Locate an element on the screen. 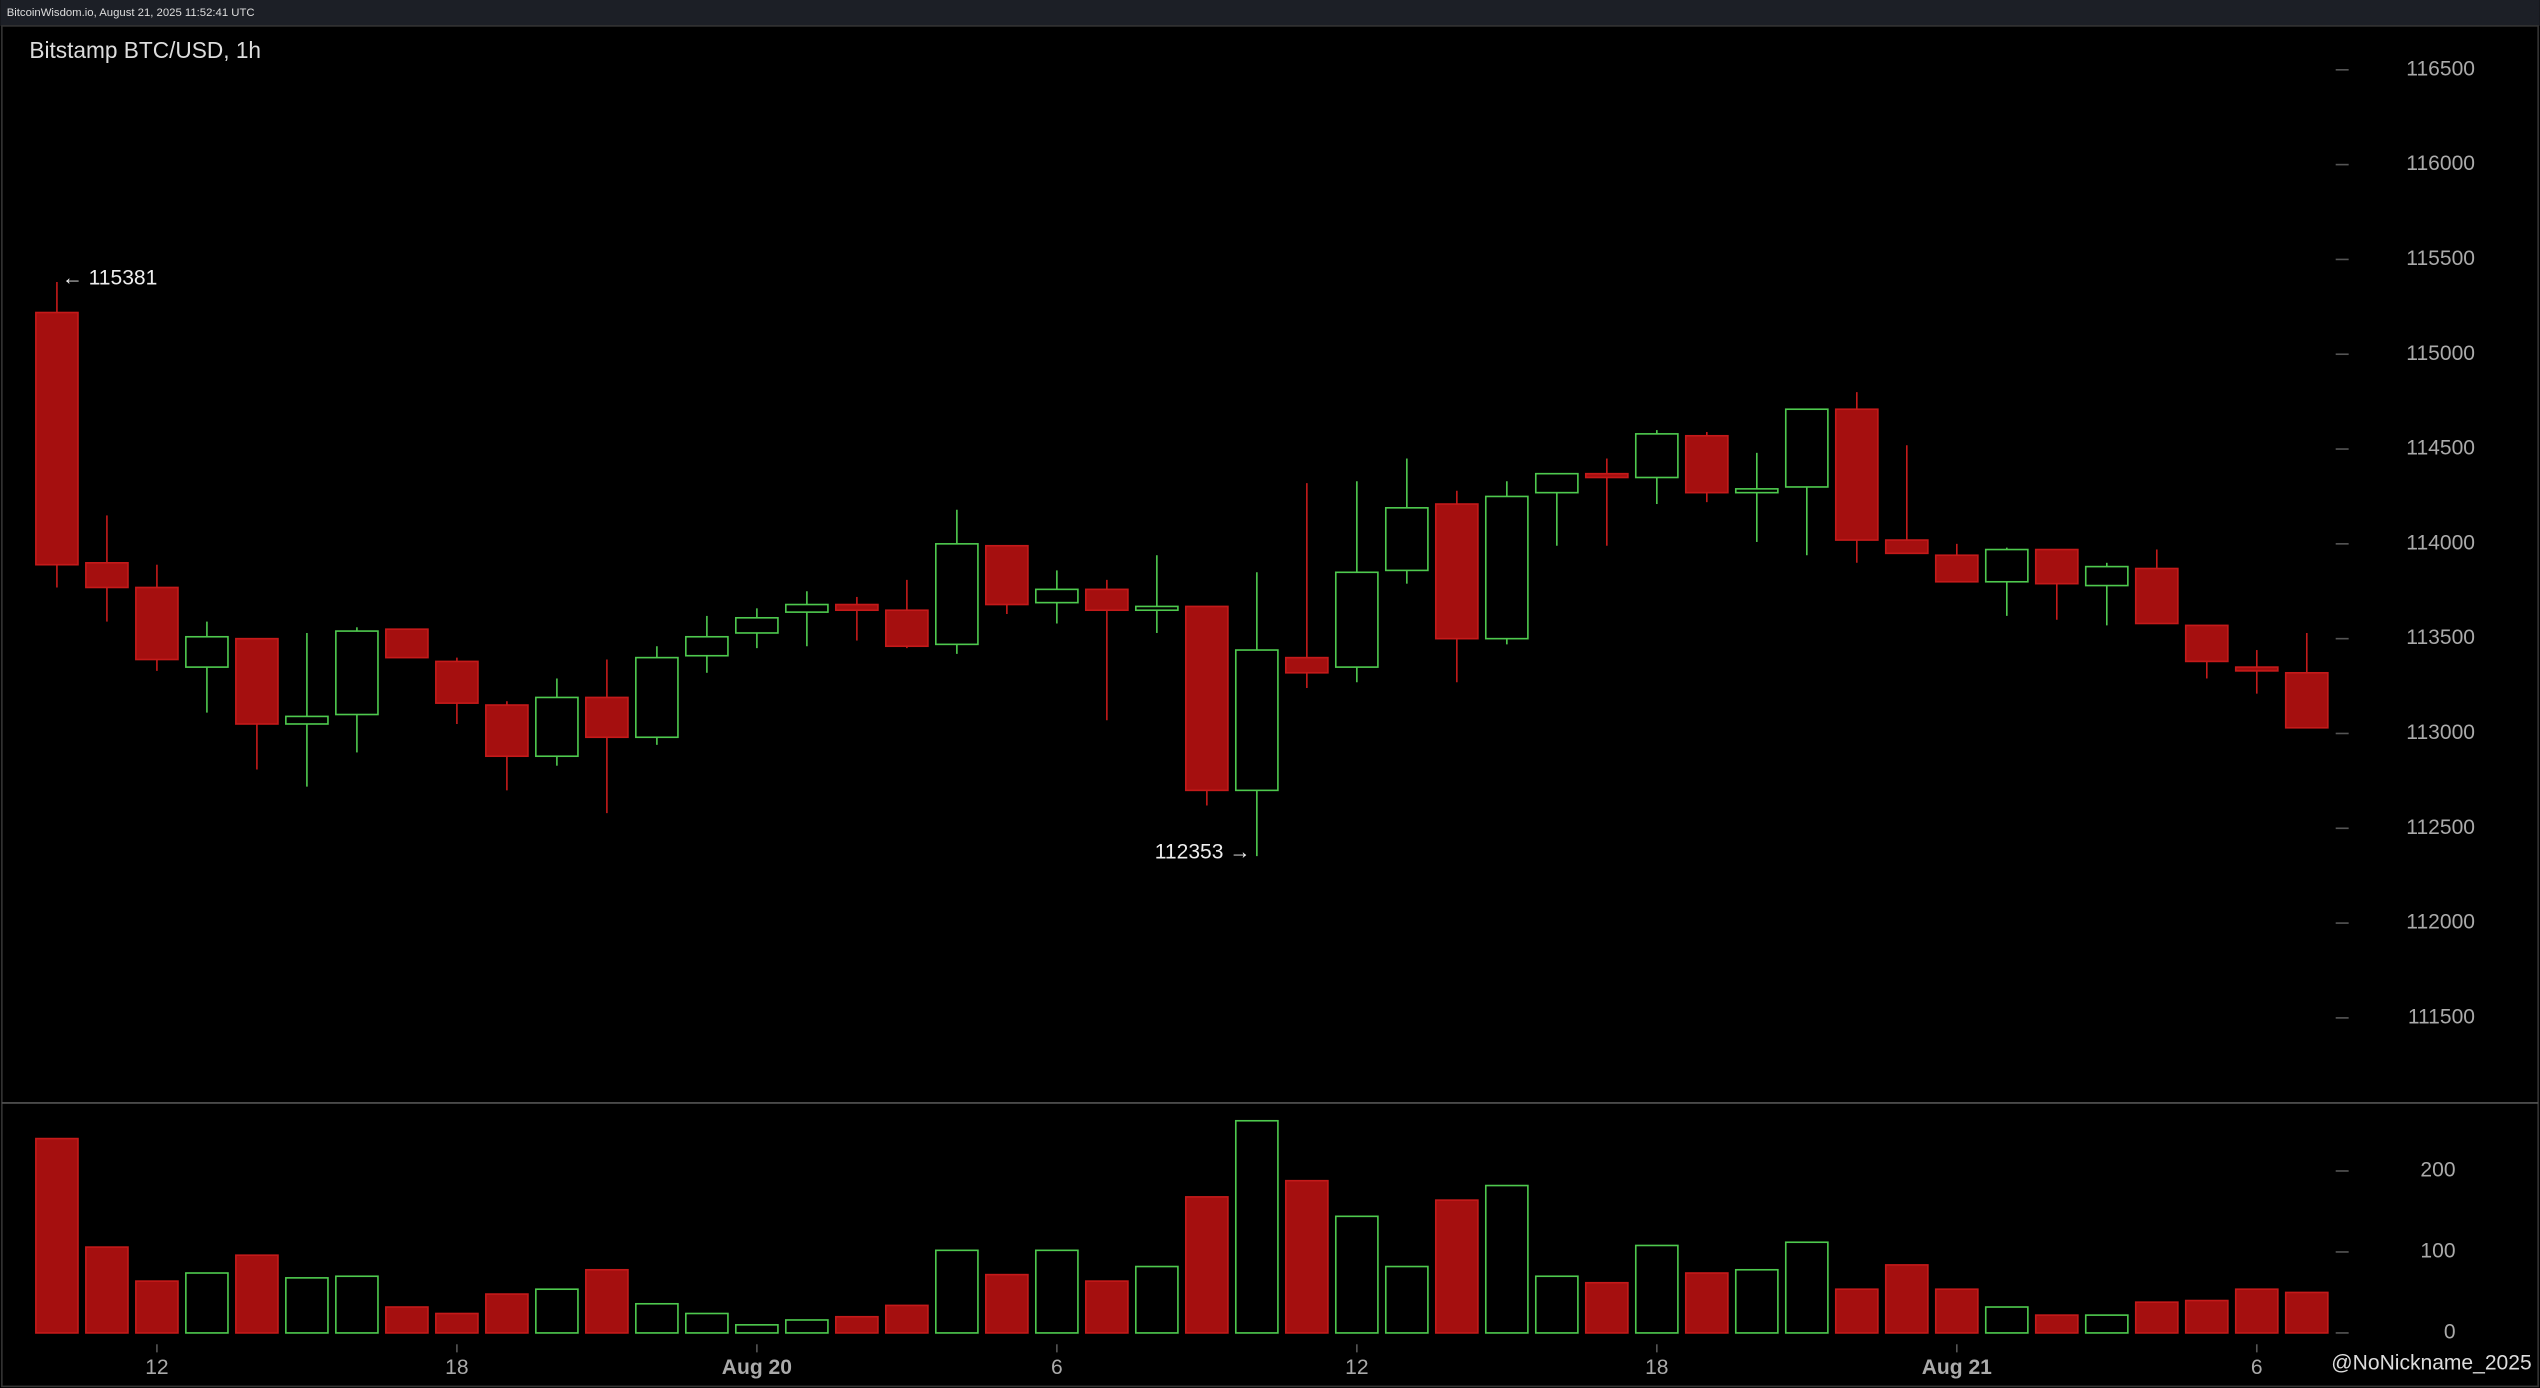 This screenshot has height=1388, width=2540. top-bar is located at coordinates (1270, 13).